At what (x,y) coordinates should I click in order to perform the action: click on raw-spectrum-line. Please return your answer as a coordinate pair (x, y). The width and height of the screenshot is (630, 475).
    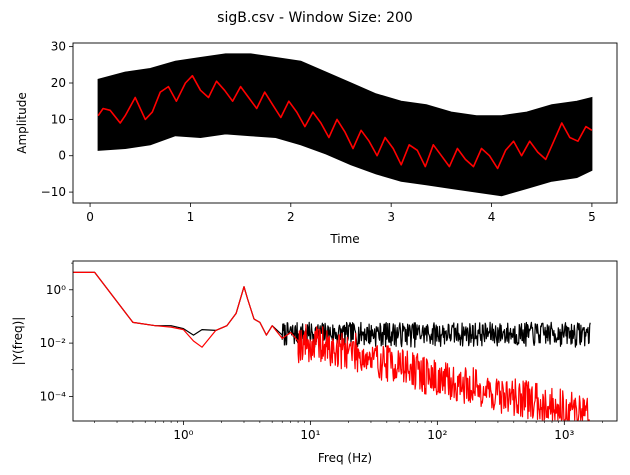
    Looking at the image, I should click on (332, 309).